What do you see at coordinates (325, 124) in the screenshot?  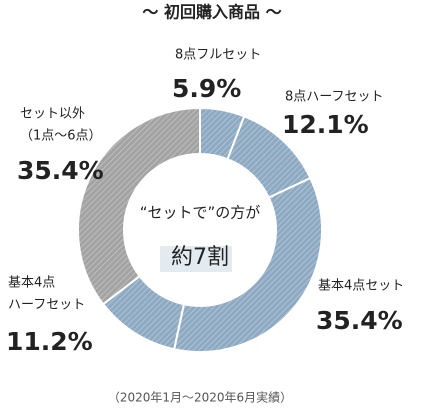 I see `value-label: 12.1%` at bounding box center [325, 124].